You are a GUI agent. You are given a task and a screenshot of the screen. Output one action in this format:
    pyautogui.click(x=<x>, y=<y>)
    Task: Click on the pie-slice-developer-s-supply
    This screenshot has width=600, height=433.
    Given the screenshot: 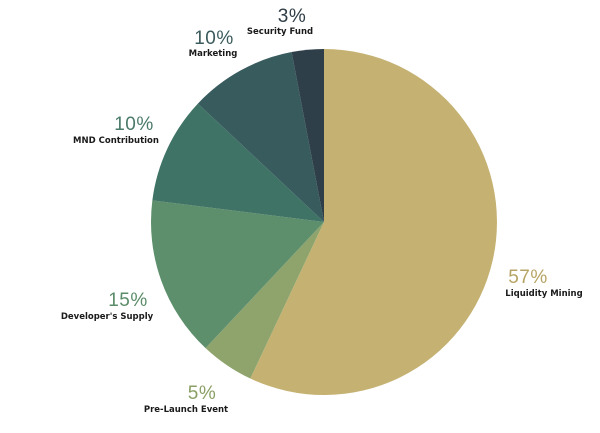 What is the action you would take?
    pyautogui.click(x=237, y=274)
    